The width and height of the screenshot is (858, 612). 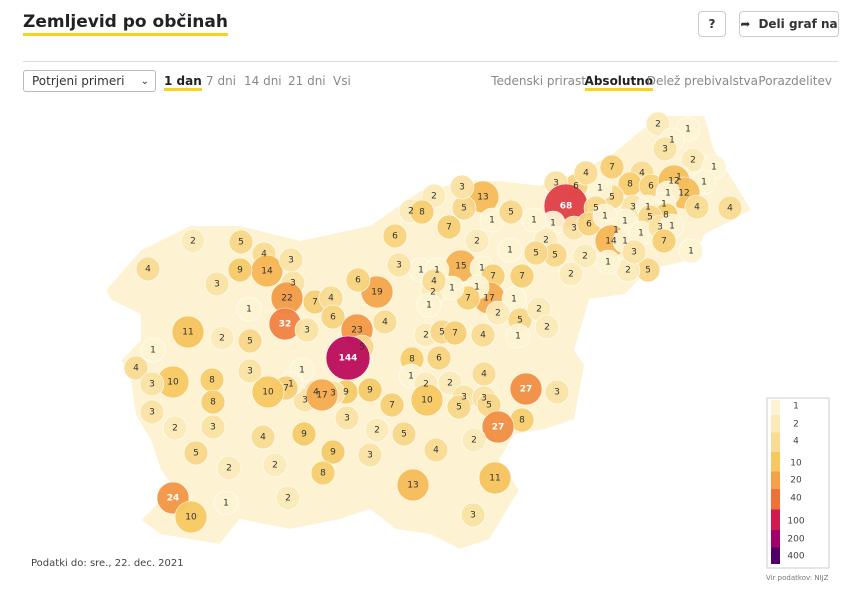 I want to click on tab: 21 dni, so click(x=307, y=81).